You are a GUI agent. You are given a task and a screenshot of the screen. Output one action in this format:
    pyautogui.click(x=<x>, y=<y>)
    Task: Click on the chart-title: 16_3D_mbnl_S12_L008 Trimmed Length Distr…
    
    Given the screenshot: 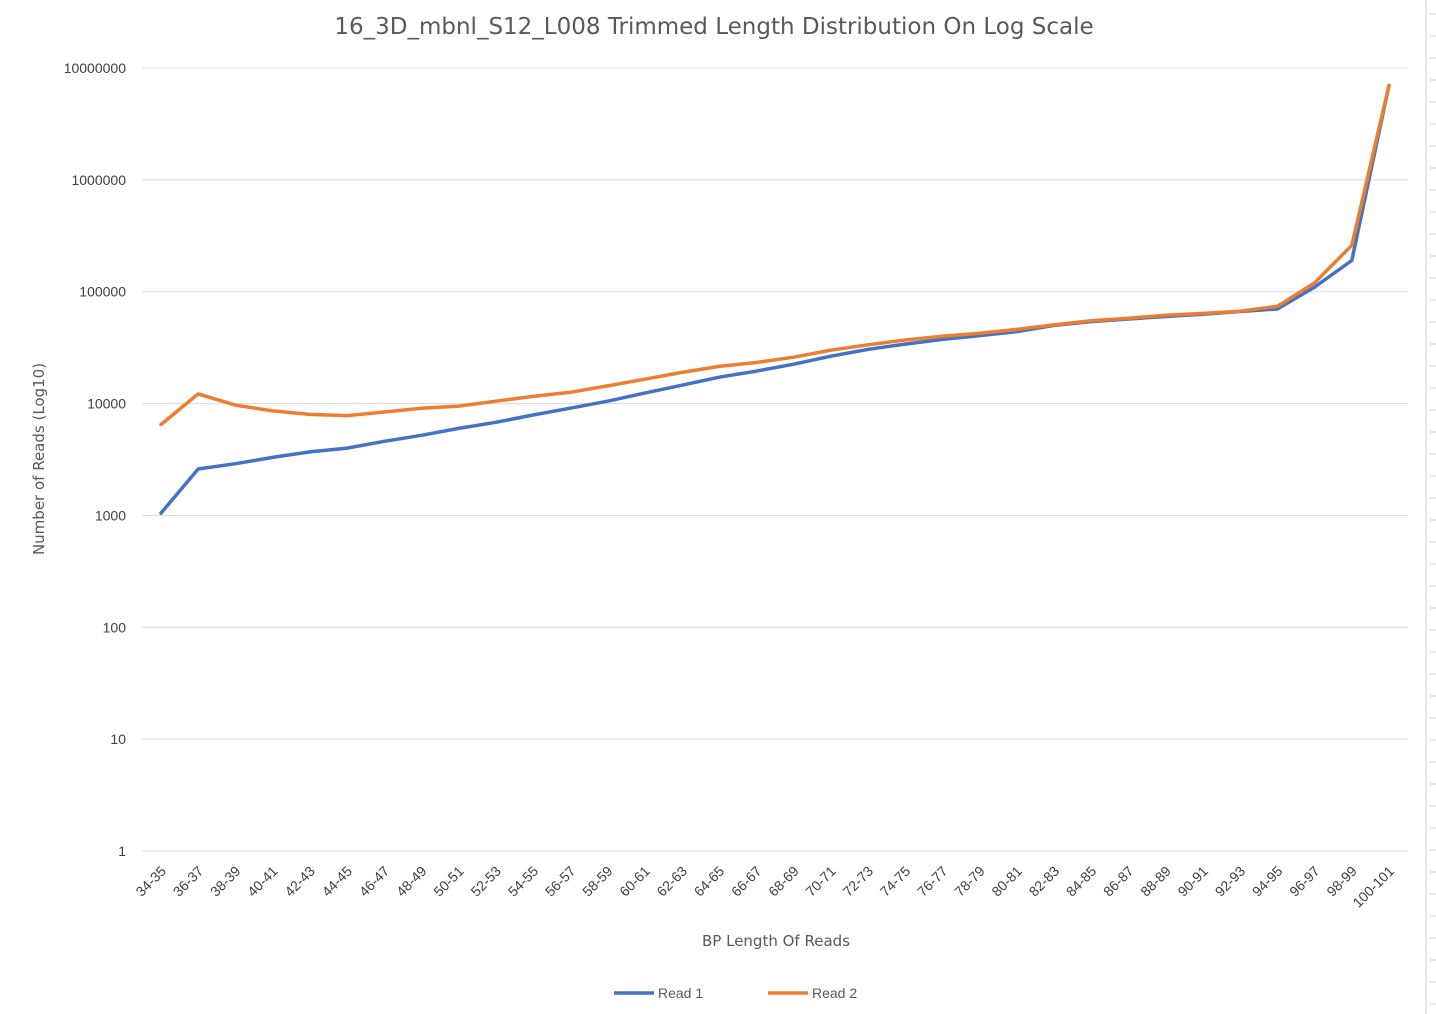 What is the action you would take?
    pyautogui.click(x=713, y=27)
    